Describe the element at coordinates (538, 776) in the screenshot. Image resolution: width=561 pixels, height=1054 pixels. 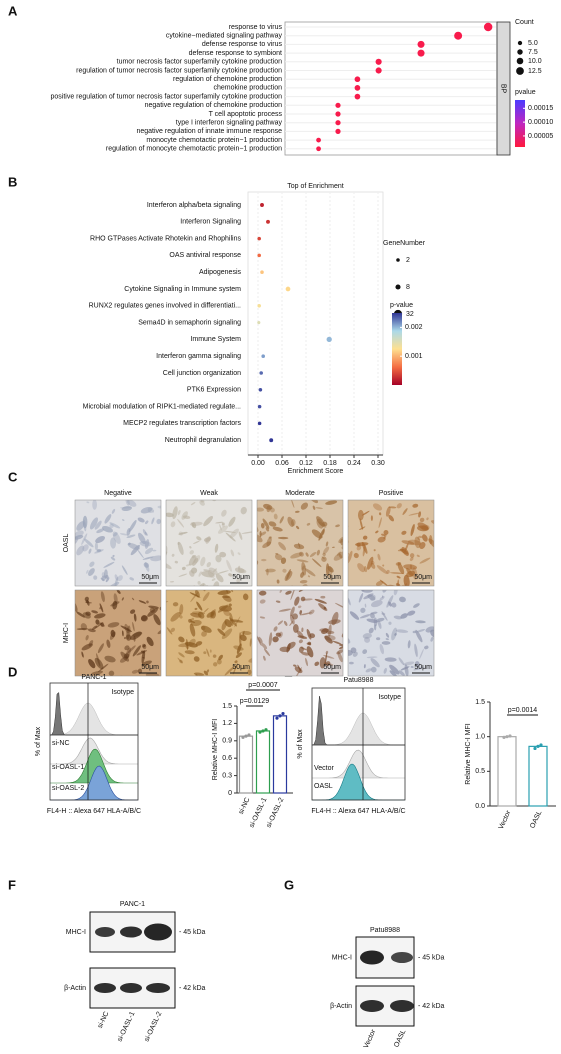
I see `bar` at that location.